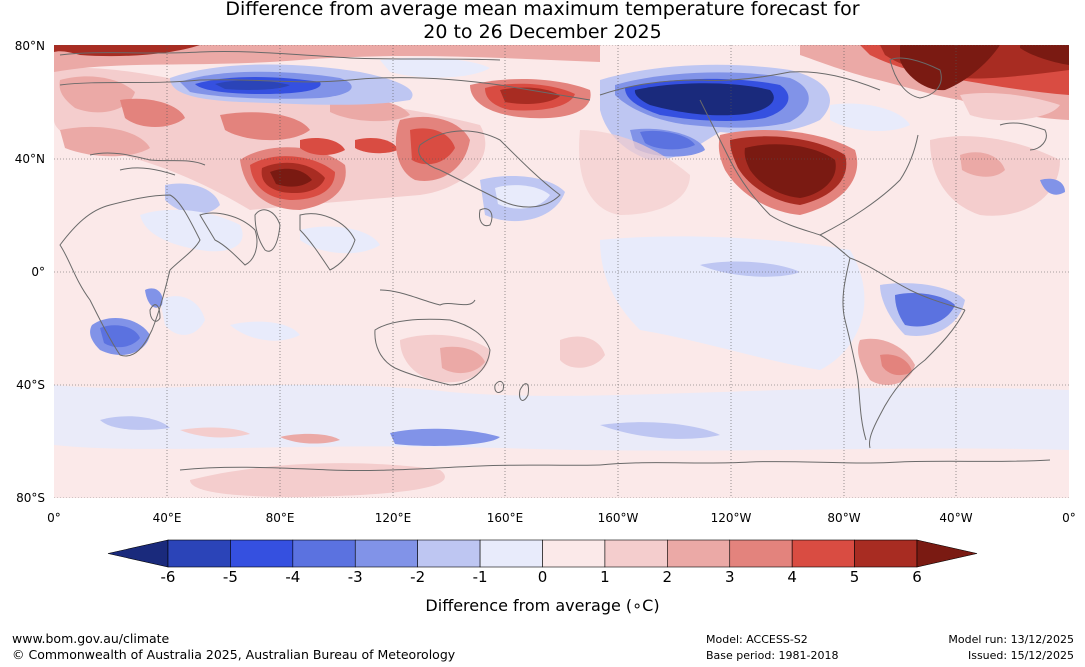  I want to click on lat-label-40n: 40°N, so click(29, 159).